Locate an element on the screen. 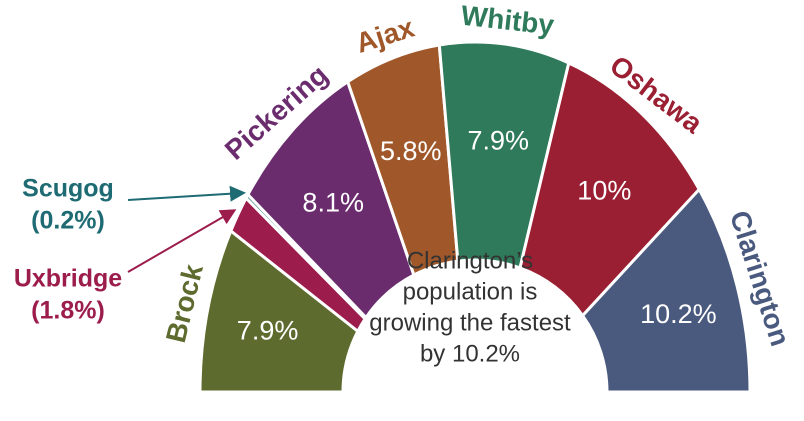 The image size is (804, 421). category-label: Whitby is located at coordinates (507, 20).